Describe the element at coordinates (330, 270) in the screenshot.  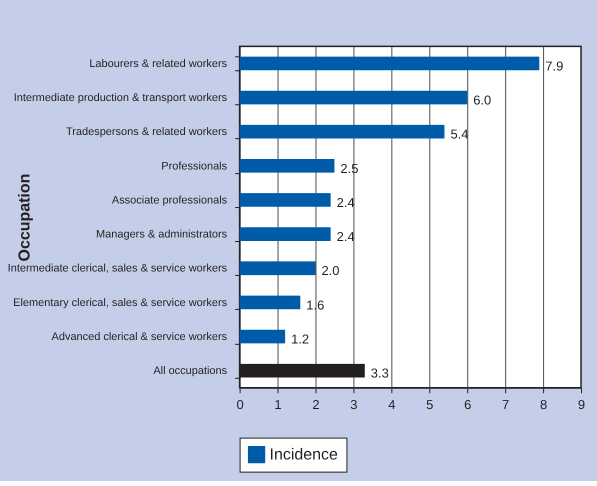
I see `data-label: 2.0` at that location.